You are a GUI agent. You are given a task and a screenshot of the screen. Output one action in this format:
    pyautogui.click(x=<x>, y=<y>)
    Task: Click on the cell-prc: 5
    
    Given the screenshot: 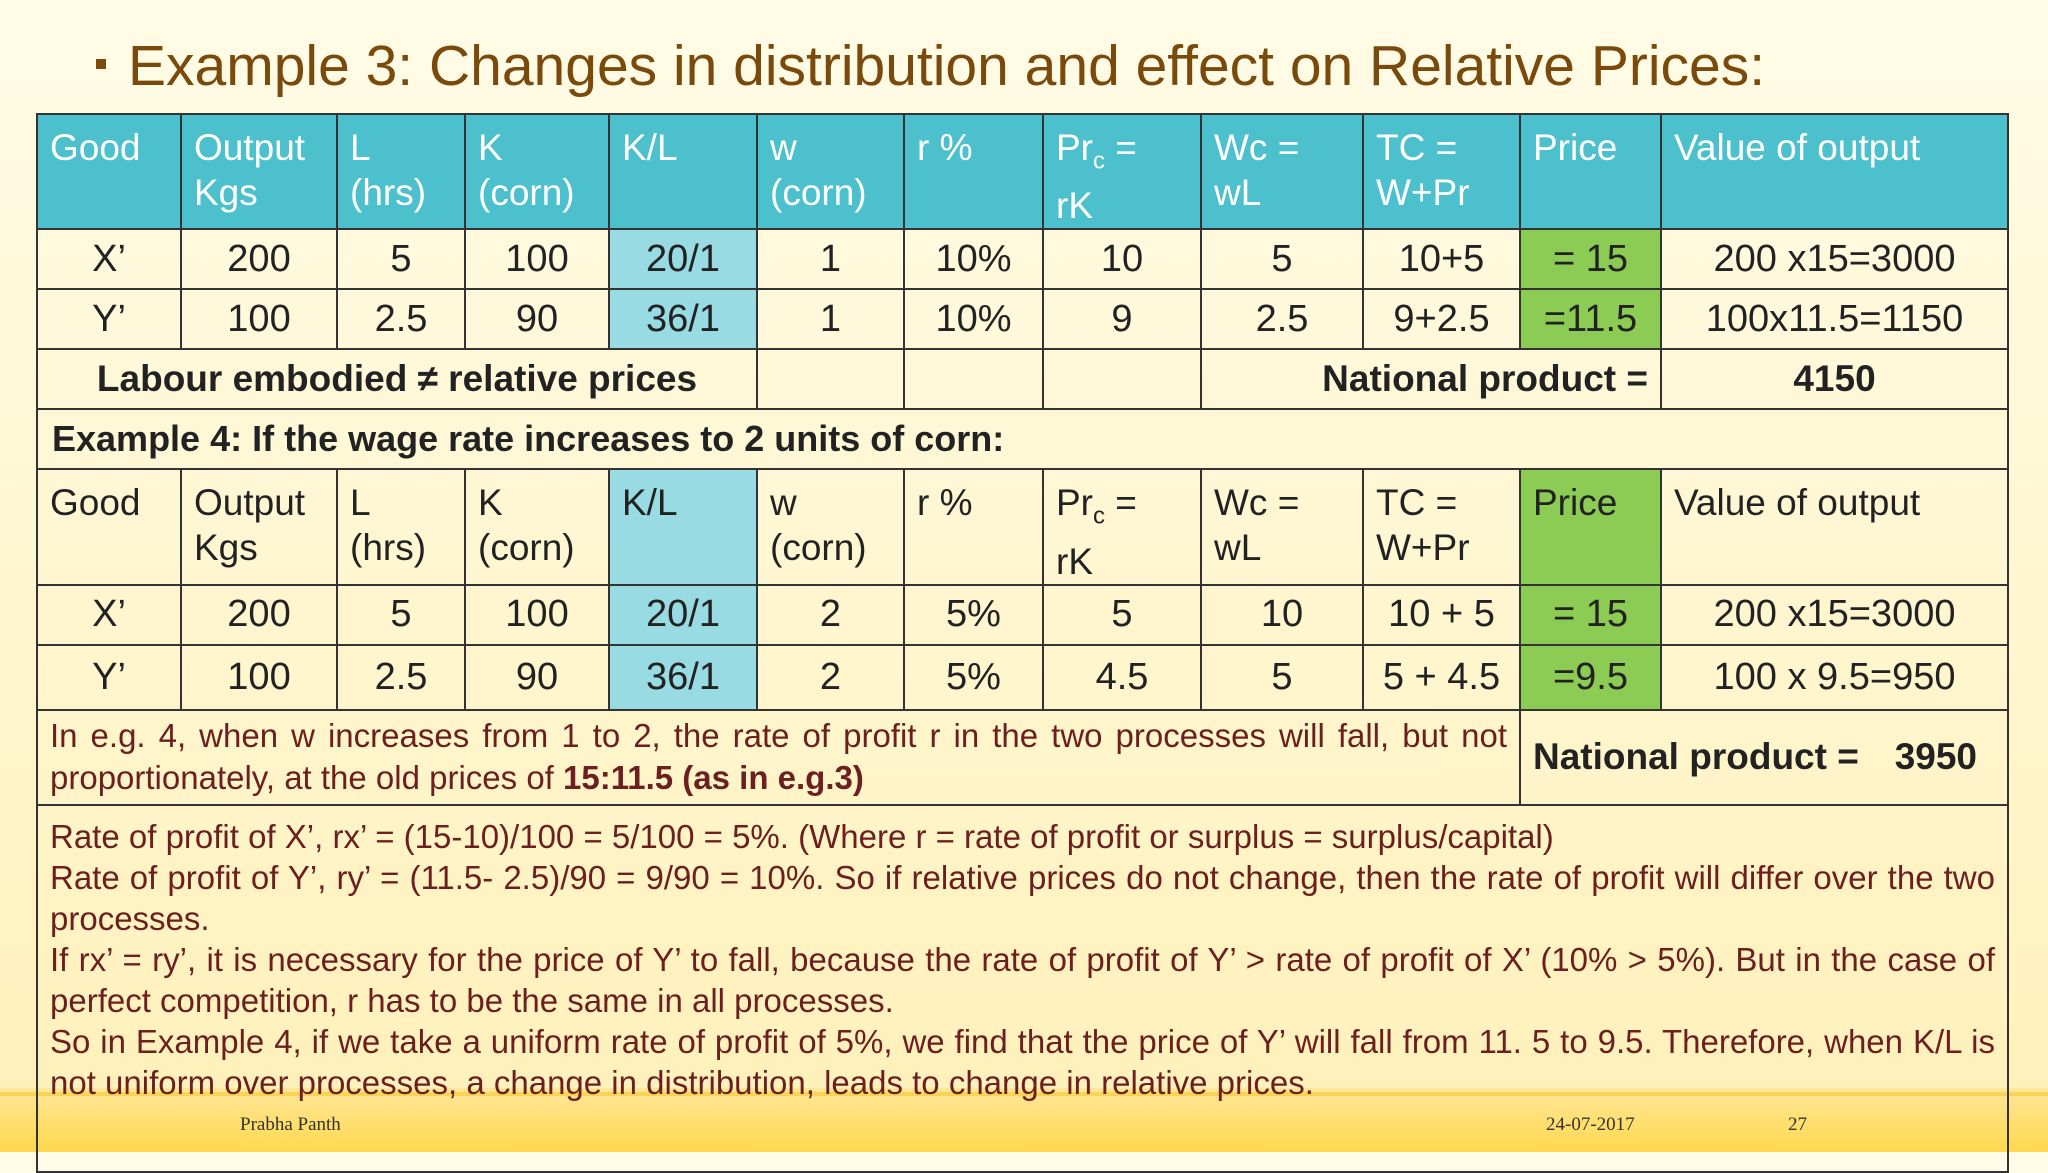 What is the action you would take?
    pyautogui.click(x=1122, y=614)
    